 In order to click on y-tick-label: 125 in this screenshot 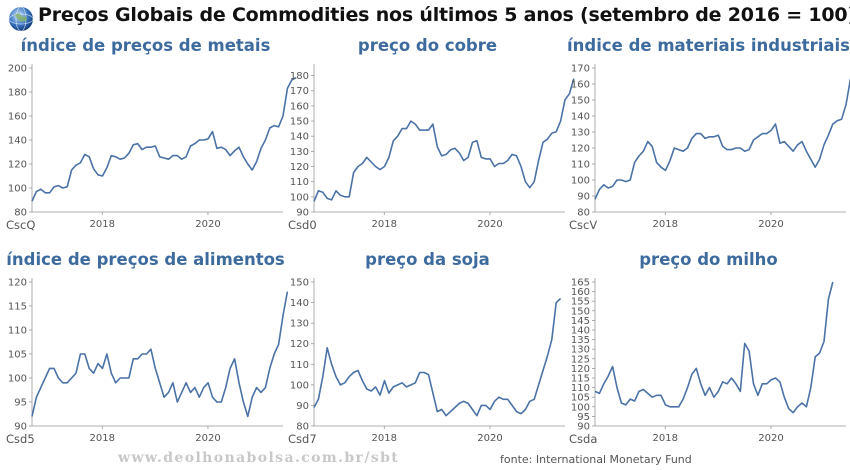, I will do `click(580, 359)`.